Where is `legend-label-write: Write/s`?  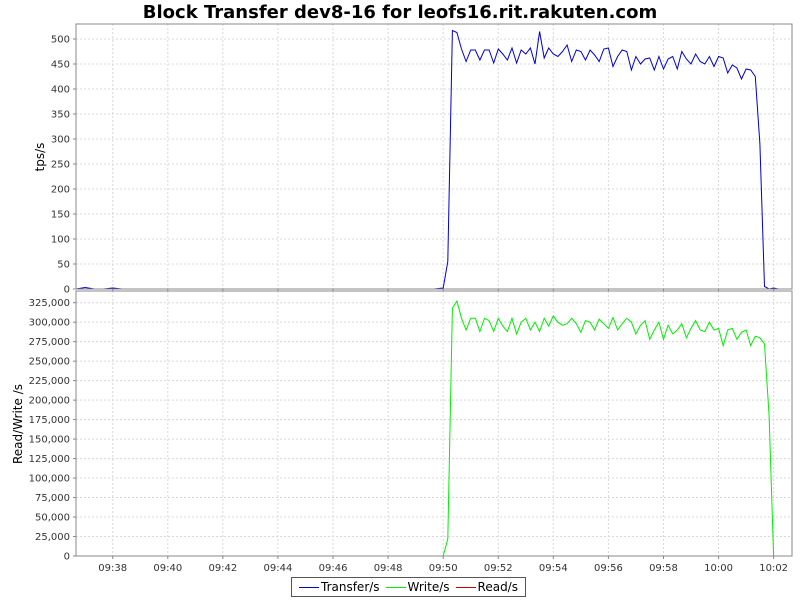 legend-label-write: Write/s is located at coordinates (428, 587).